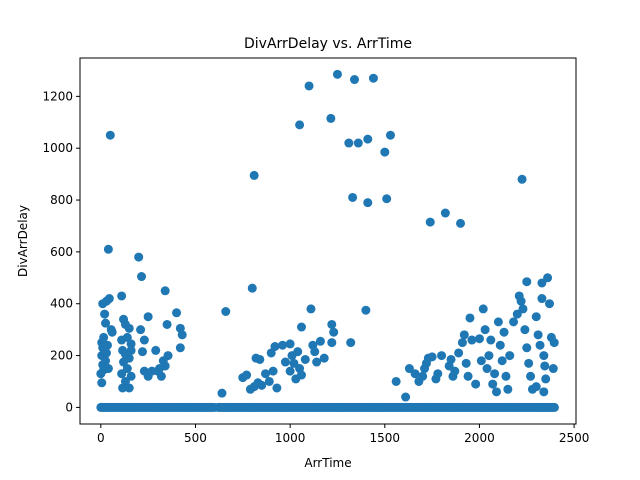 The height and width of the screenshot is (480, 640). What do you see at coordinates (195, 438) in the screenshot?
I see `x-tick-label: 500` at bounding box center [195, 438].